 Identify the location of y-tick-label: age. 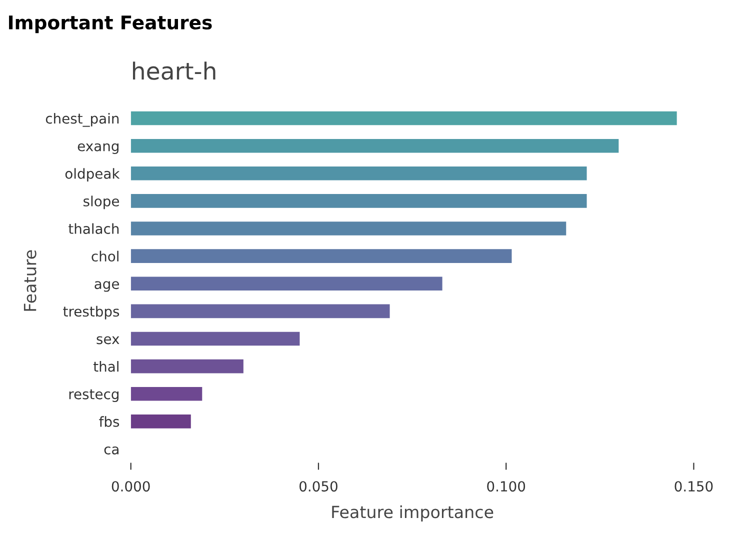
(106, 286).